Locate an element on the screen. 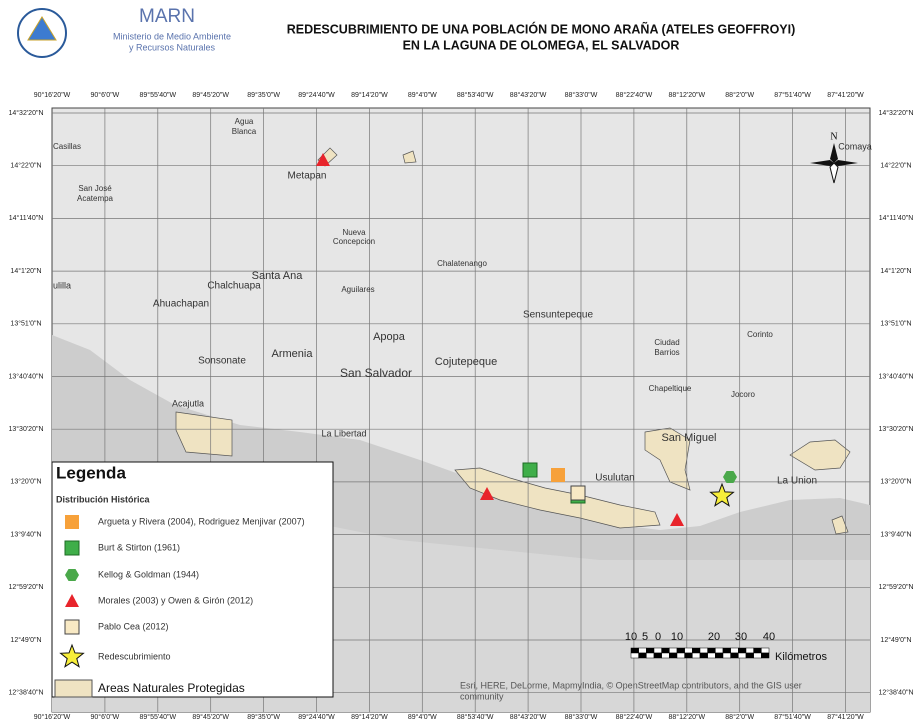  latitude-label: 14°22'0"N is located at coordinates (895, 166).